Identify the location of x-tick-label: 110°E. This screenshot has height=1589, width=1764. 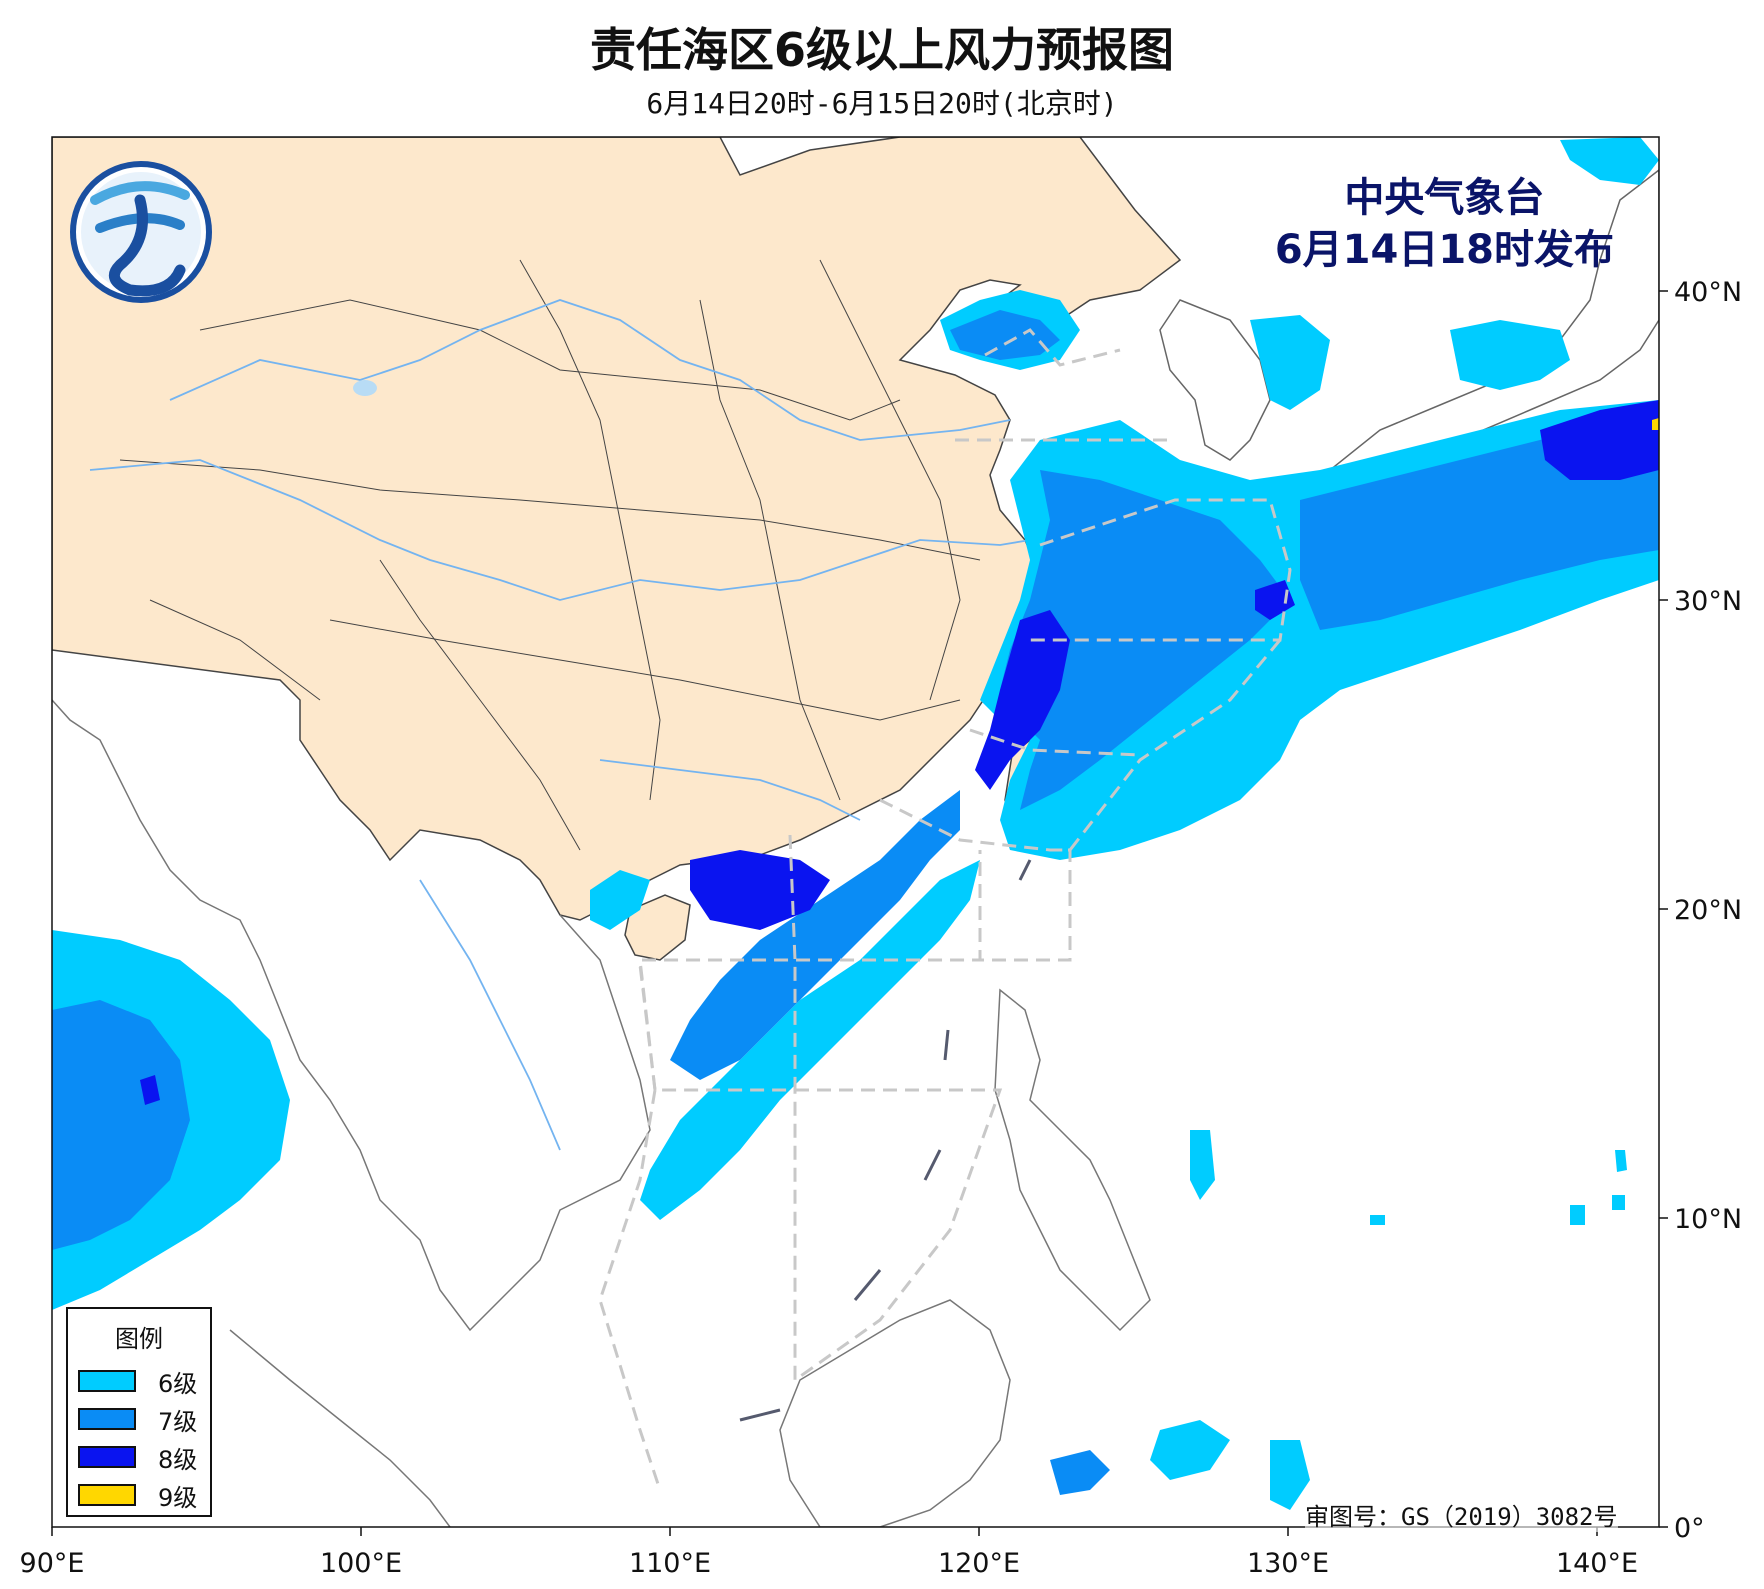
(670, 1563).